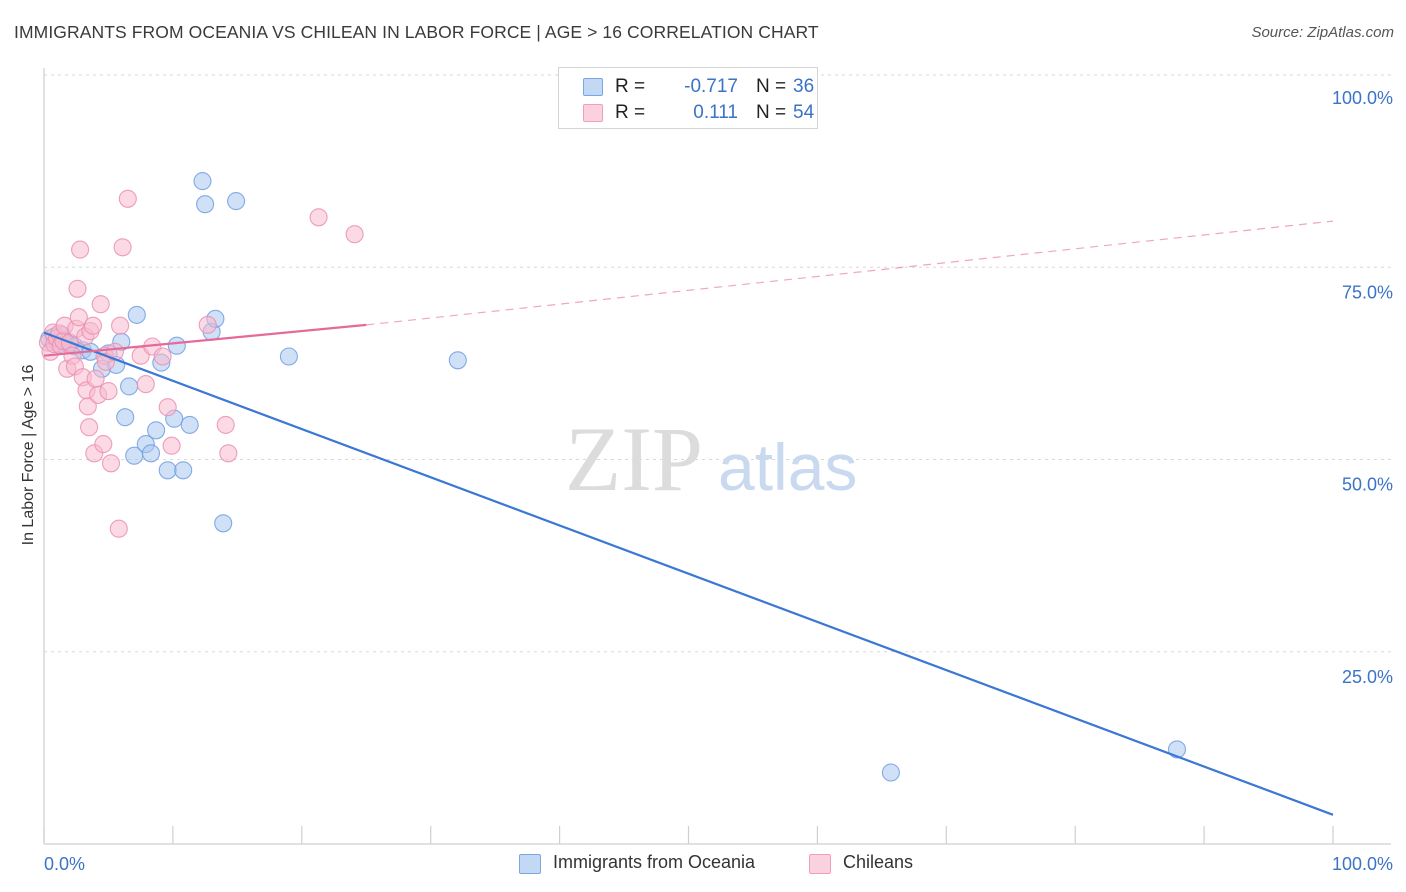 The image size is (1406, 892). Describe the element at coordinates (1367, 485) in the screenshot. I see `y-tick-label: 50.0%` at that location.